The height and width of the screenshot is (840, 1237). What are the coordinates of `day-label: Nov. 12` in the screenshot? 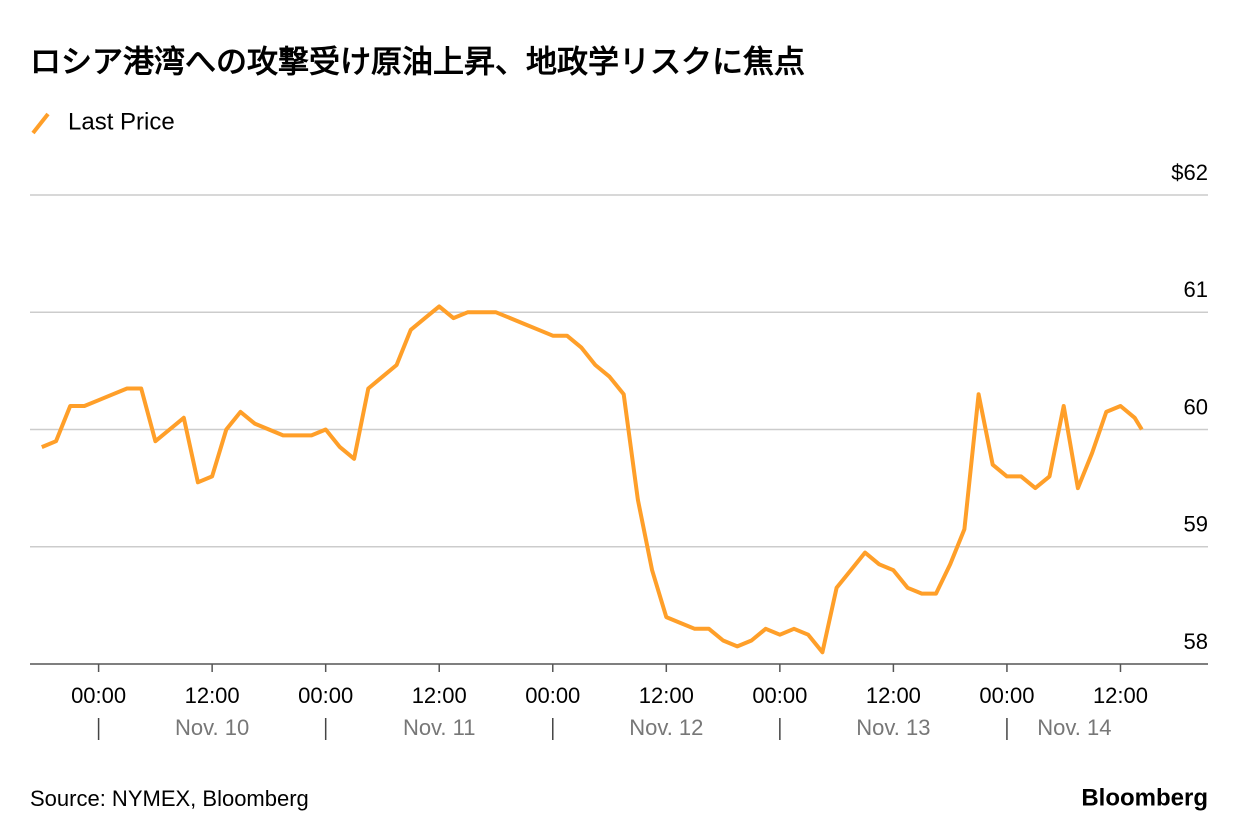 It's located at (666, 727).